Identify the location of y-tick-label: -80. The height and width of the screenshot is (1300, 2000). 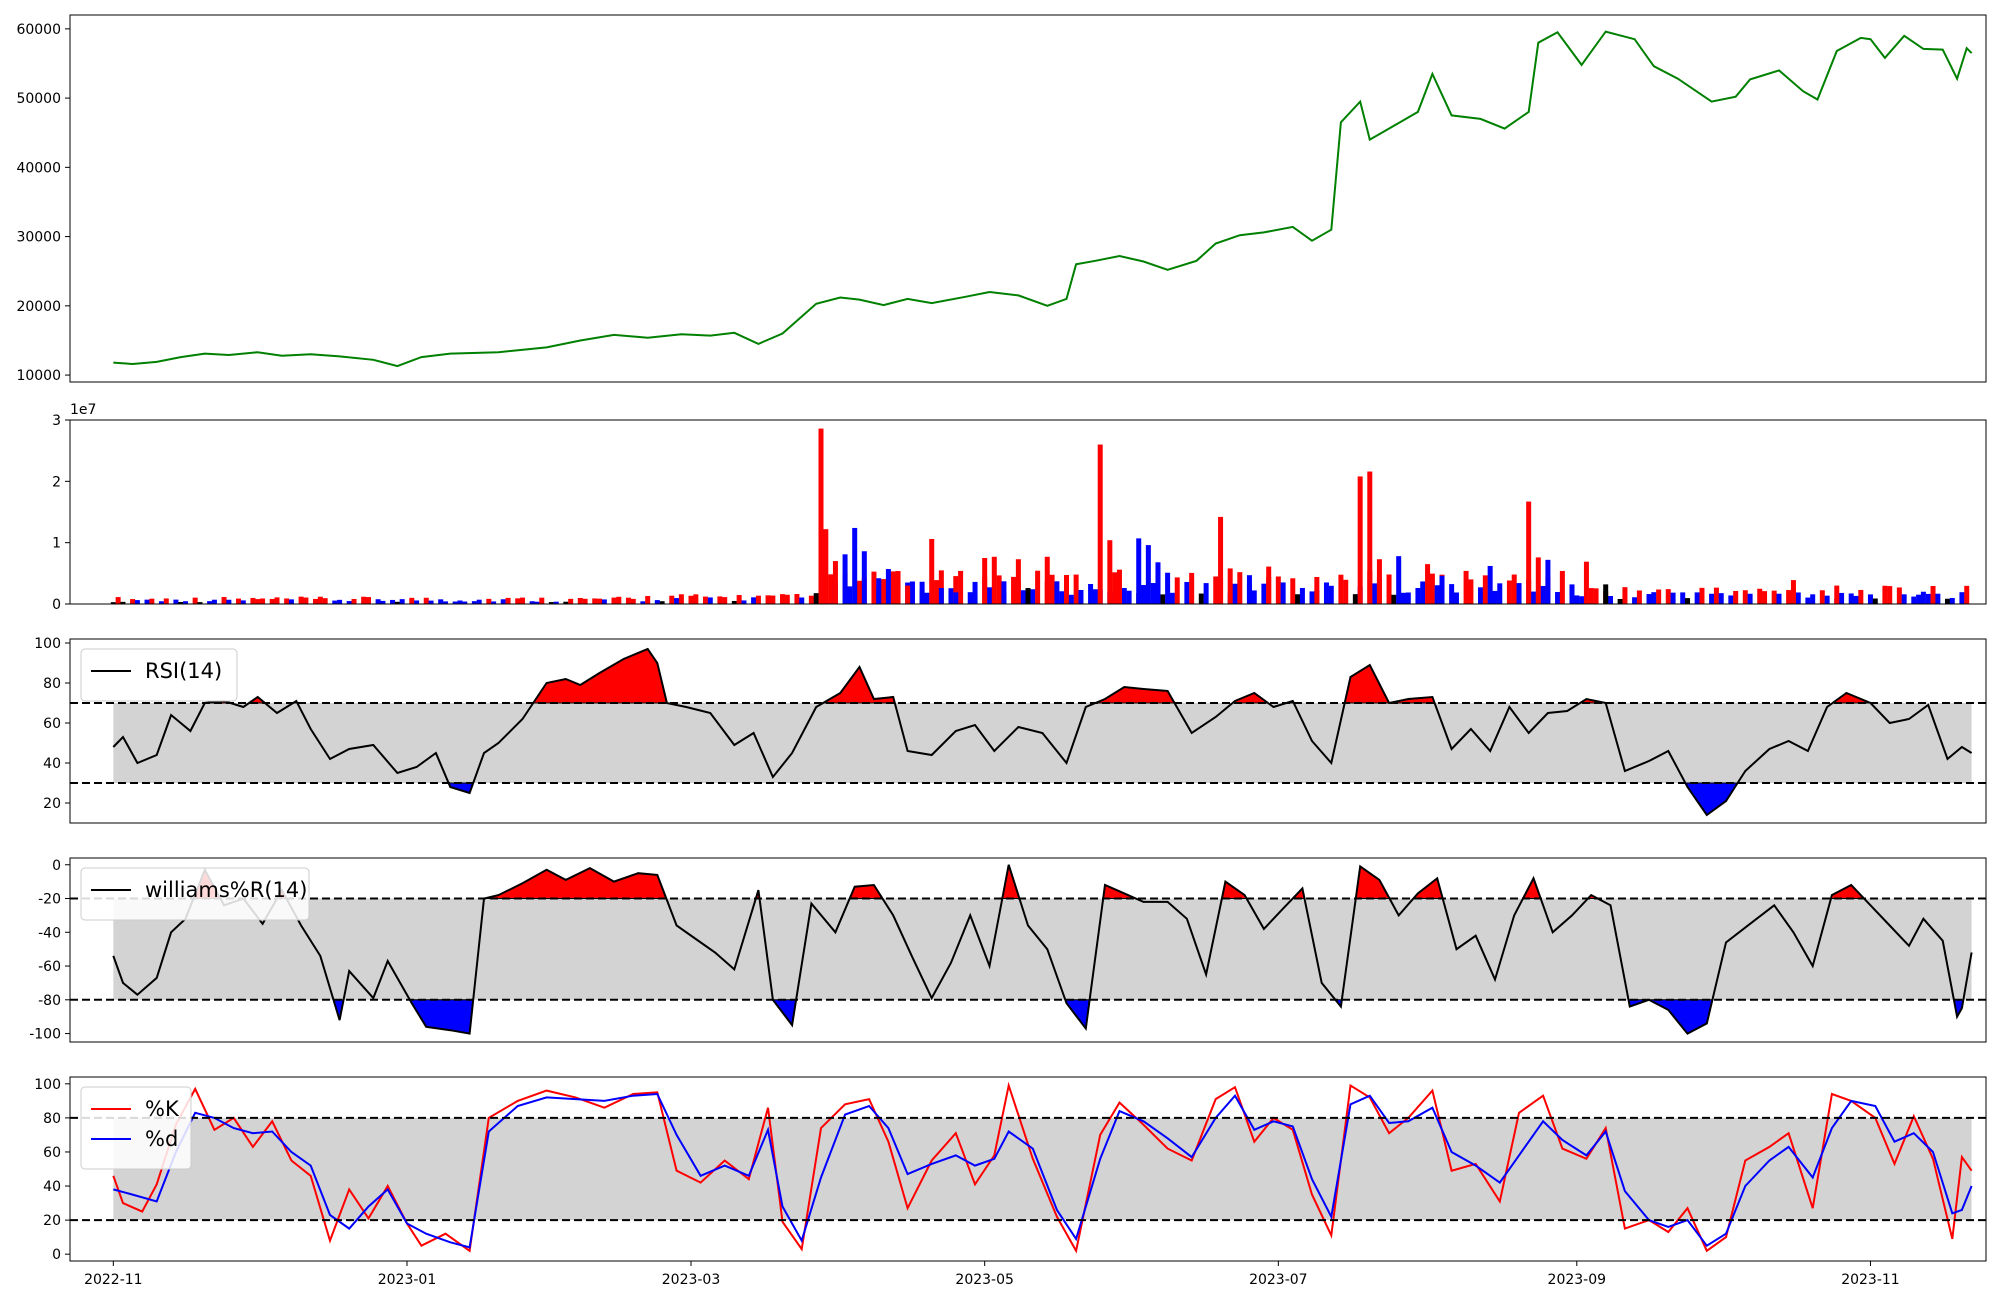
(49, 1001).